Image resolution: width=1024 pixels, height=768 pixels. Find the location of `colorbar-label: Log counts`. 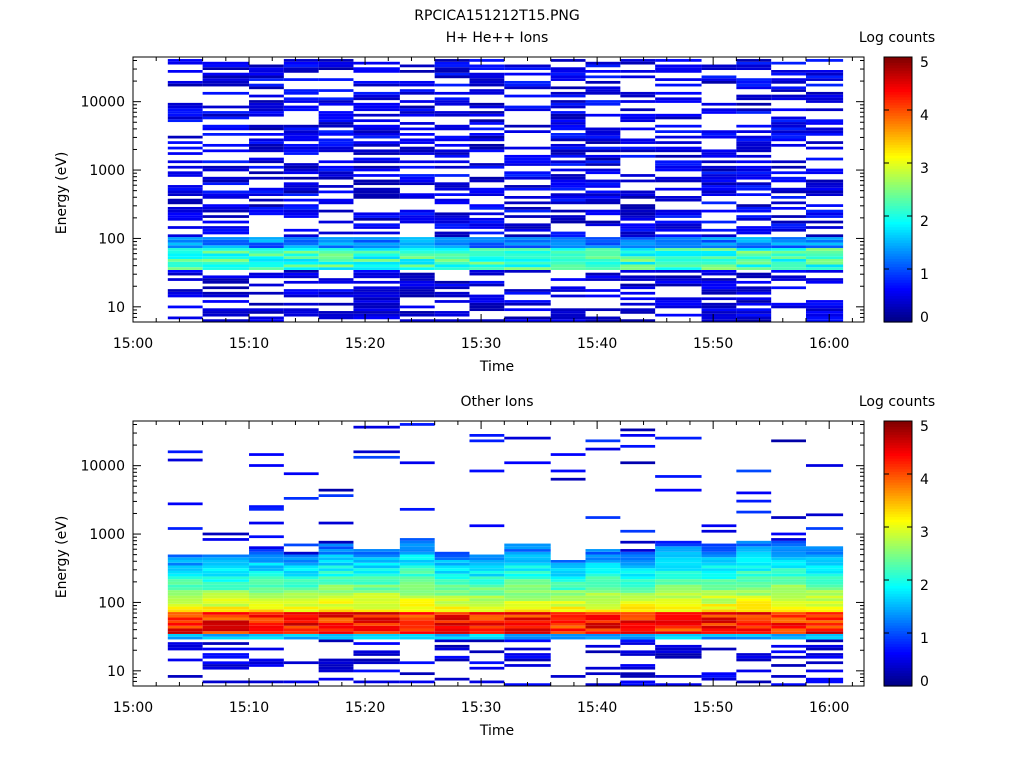

colorbar-label: Log counts is located at coordinates (897, 38).